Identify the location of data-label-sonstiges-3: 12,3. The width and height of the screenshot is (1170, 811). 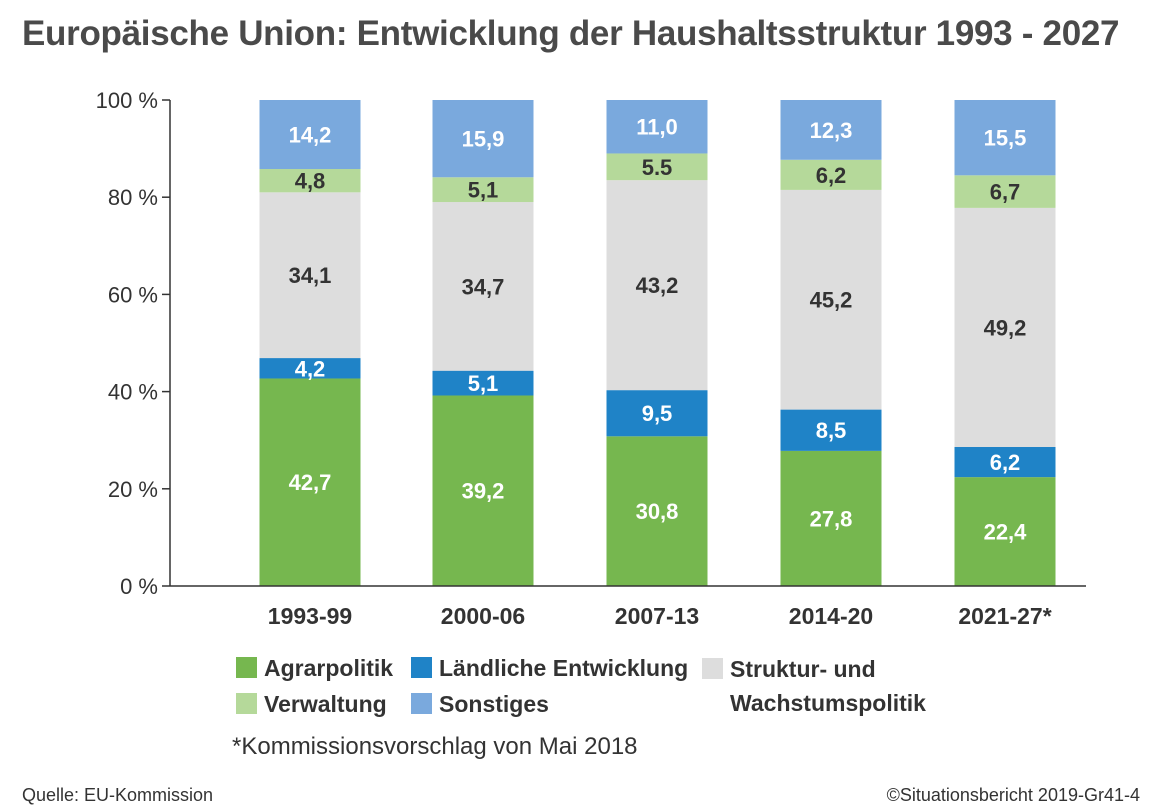
(831, 130).